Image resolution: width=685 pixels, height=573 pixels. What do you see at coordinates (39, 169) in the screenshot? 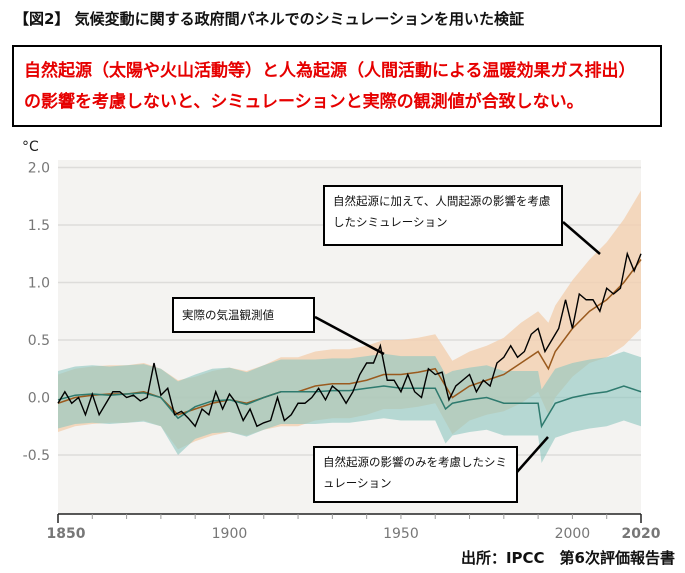
I see `y-tick-label: 2.0` at bounding box center [39, 169].